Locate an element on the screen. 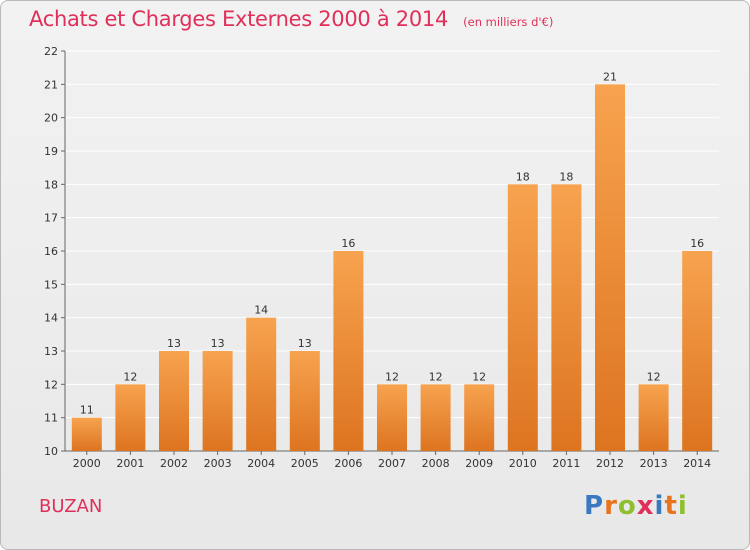  x-tick-label: 2009 is located at coordinates (479, 463).